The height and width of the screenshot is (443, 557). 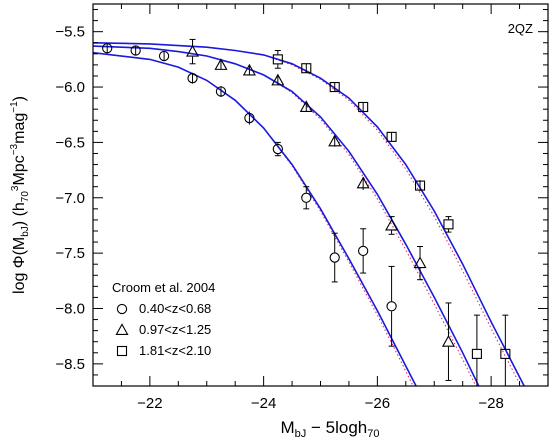 I want to click on legend-marker-circle, so click(x=122, y=309).